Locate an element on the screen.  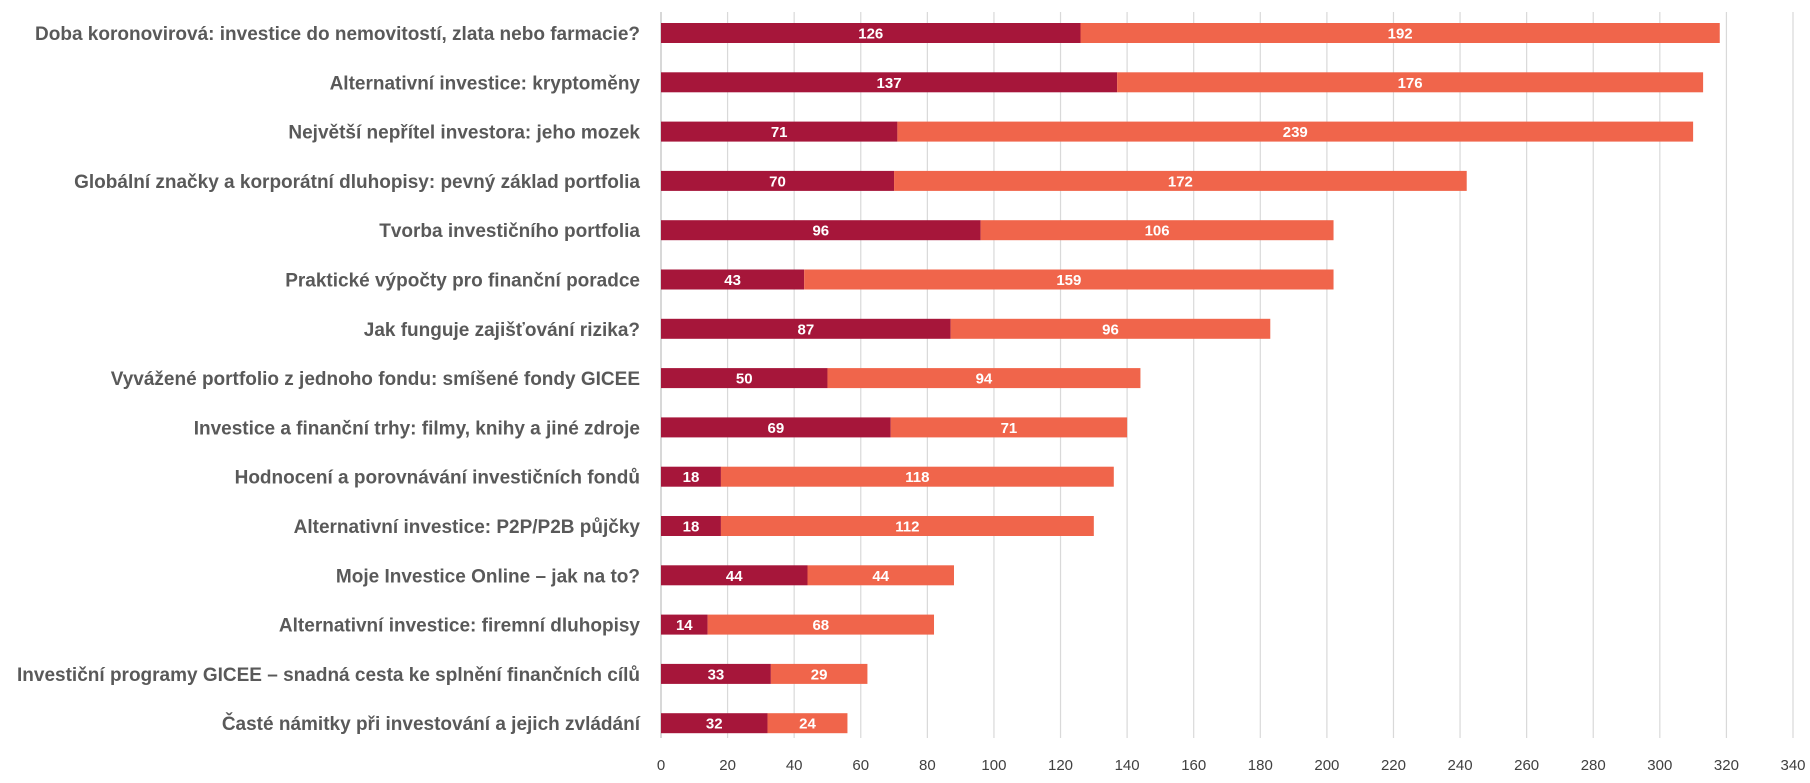
x-tick-label: 60 is located at coordinates (860, 765).